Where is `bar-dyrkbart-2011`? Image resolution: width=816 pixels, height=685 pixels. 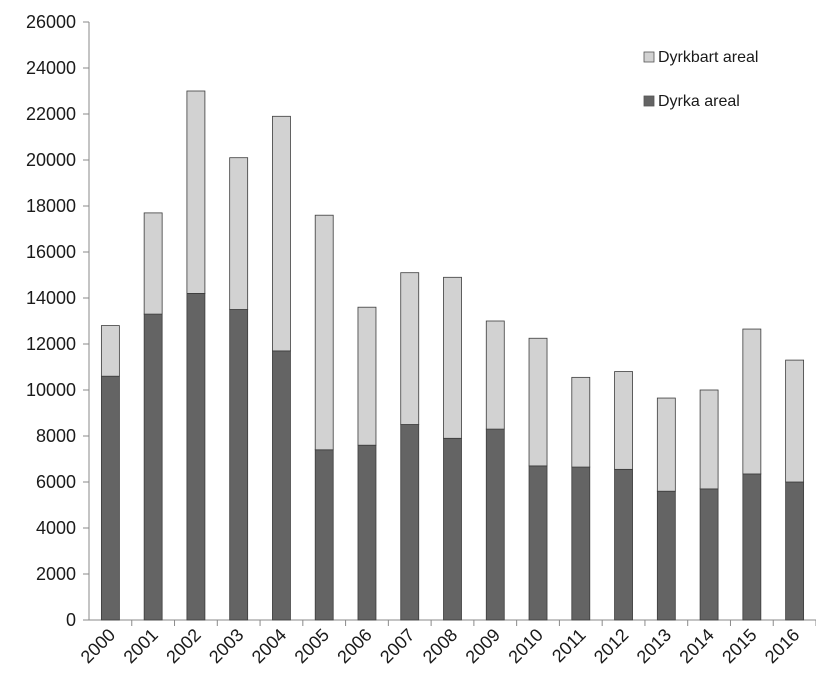 bar-dyrkbart-2011 is located at coordinates (581, 422).